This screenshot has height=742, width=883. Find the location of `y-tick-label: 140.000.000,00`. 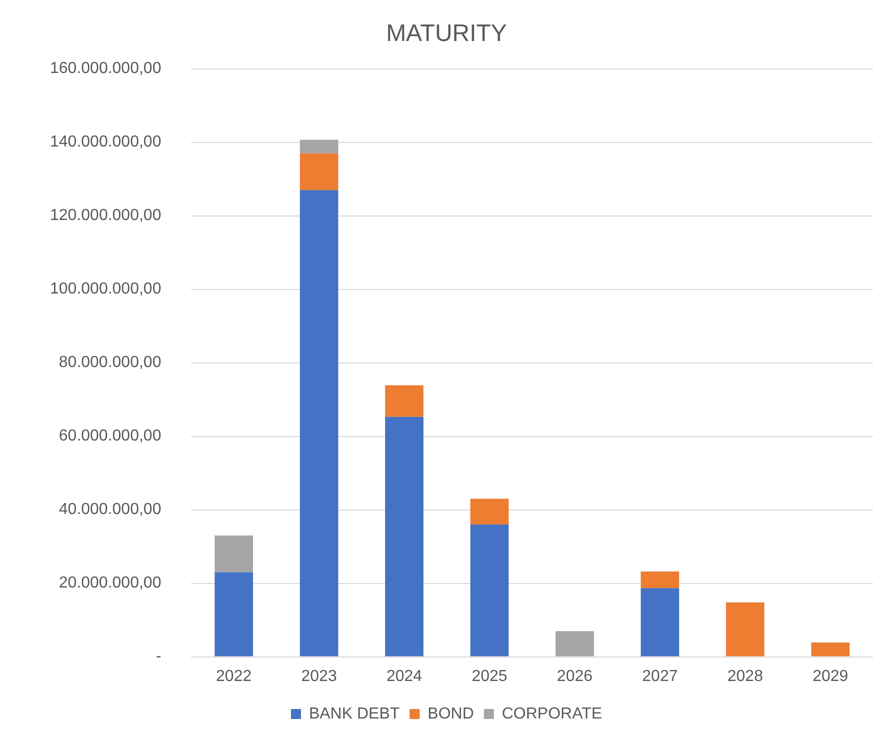

y-tick-label: 140.000.000,00 is located at coordinates (106, 142).